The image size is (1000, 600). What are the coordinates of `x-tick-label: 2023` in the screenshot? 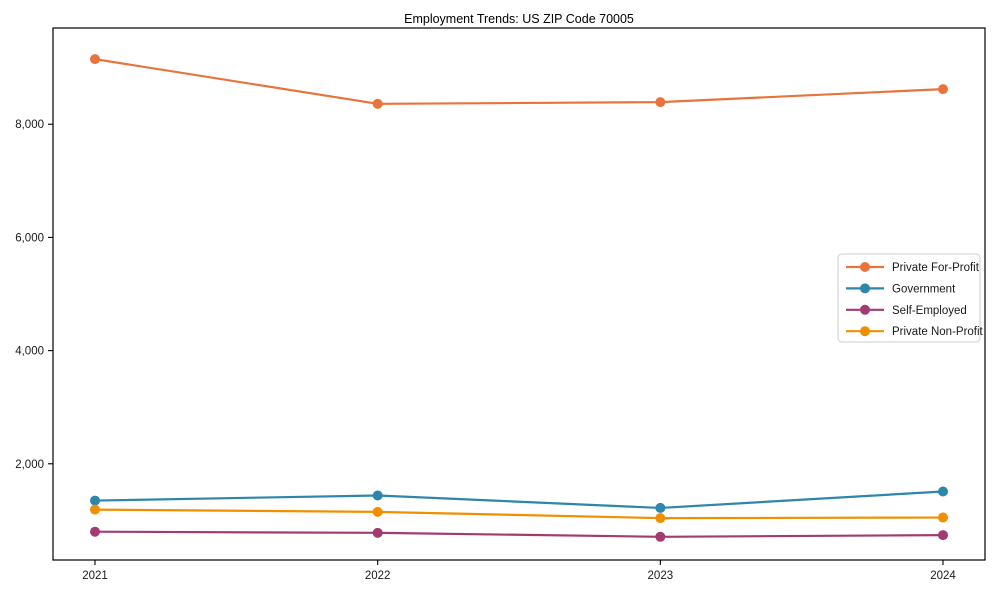 It's located at (661, 576).